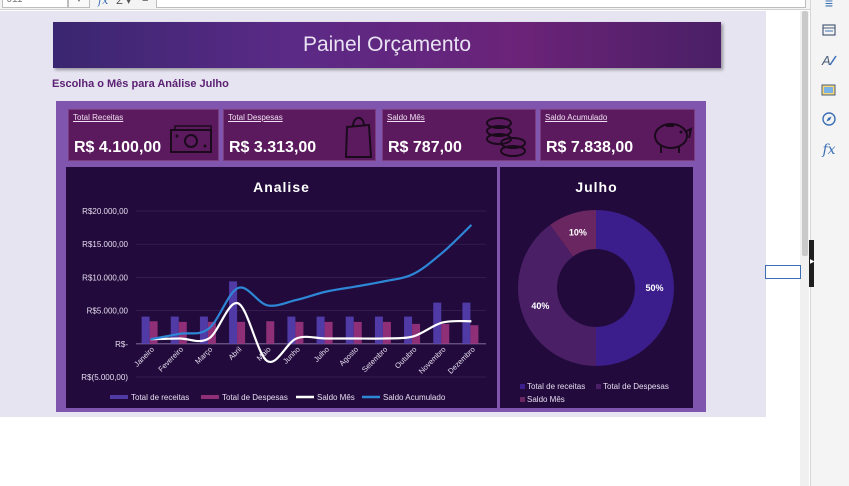 The image size is (849, 486). What do you see at coordinates (374, 359) in the screenshot?
I see `x-tick-label: Setembro` at bounding box center [374, 359].